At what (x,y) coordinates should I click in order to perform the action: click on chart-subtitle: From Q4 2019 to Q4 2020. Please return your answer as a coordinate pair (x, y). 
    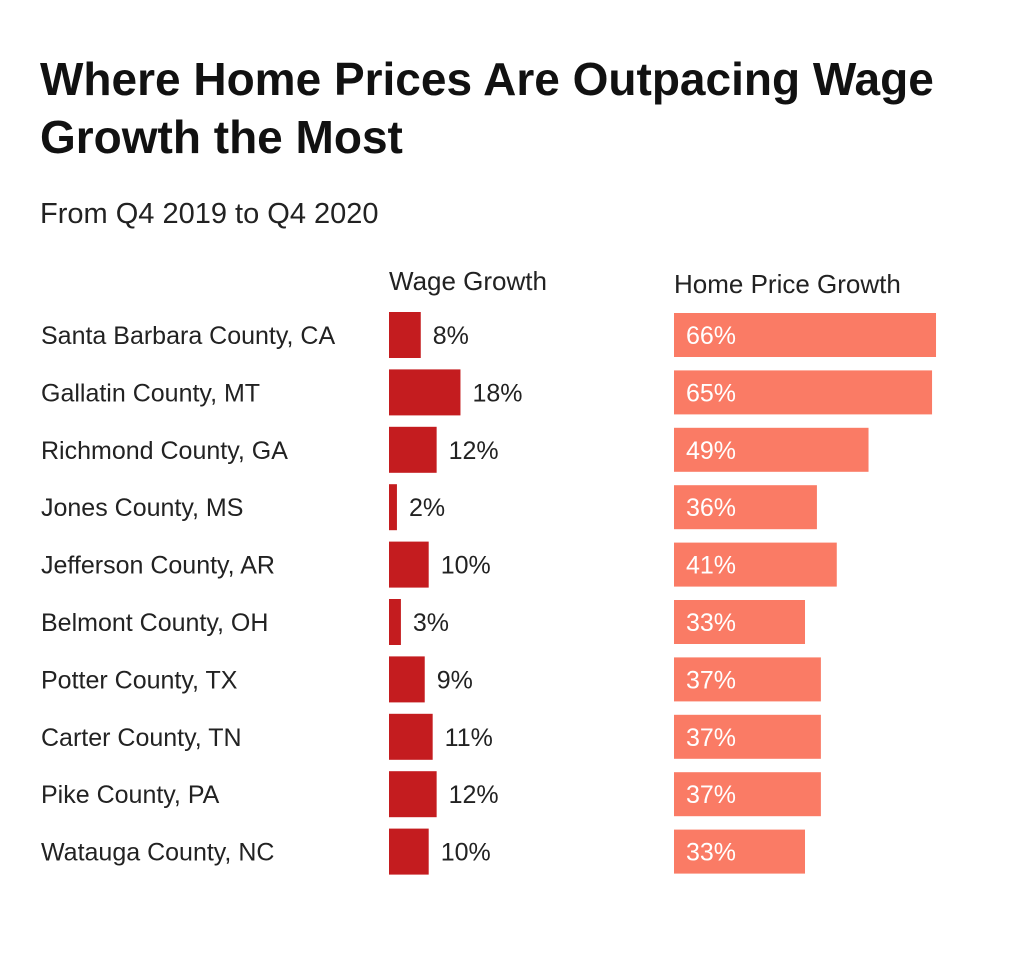
    Looking at the image, I should click on (209, 214).